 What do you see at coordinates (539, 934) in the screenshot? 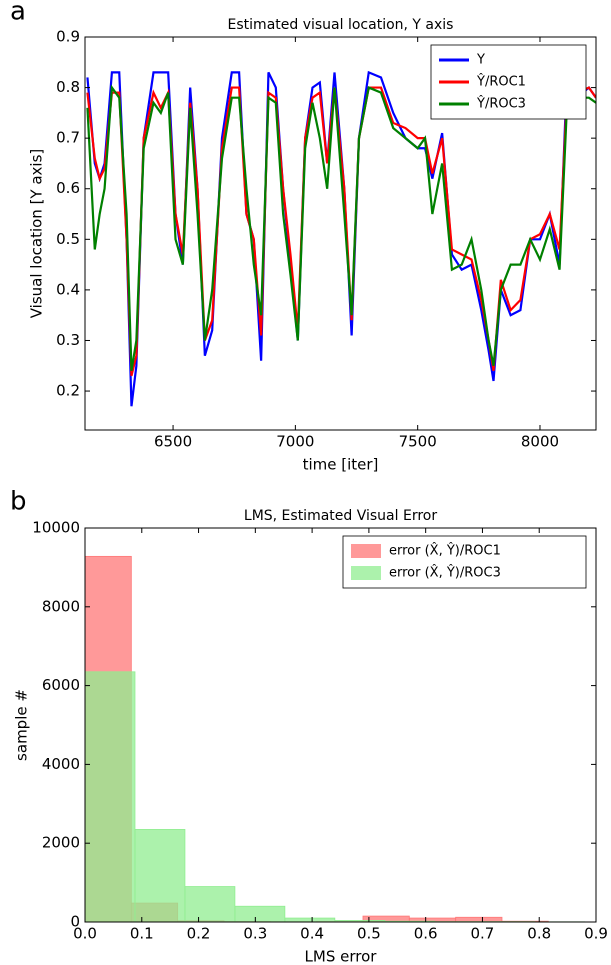
I see `x-tick-label: 0.8` at bounding box center [539, 934].